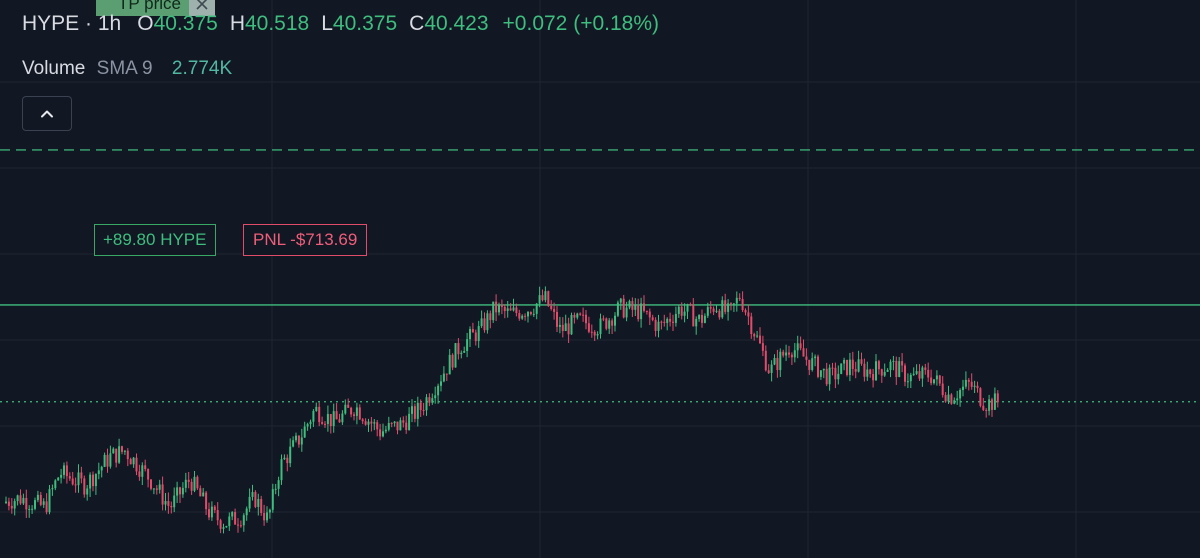 The height and width of the screenshot is (558, 1200). What do you see at coordinates (202, 8) in the screenshot?
I see `close-icon` at bounding box center [202, 8].